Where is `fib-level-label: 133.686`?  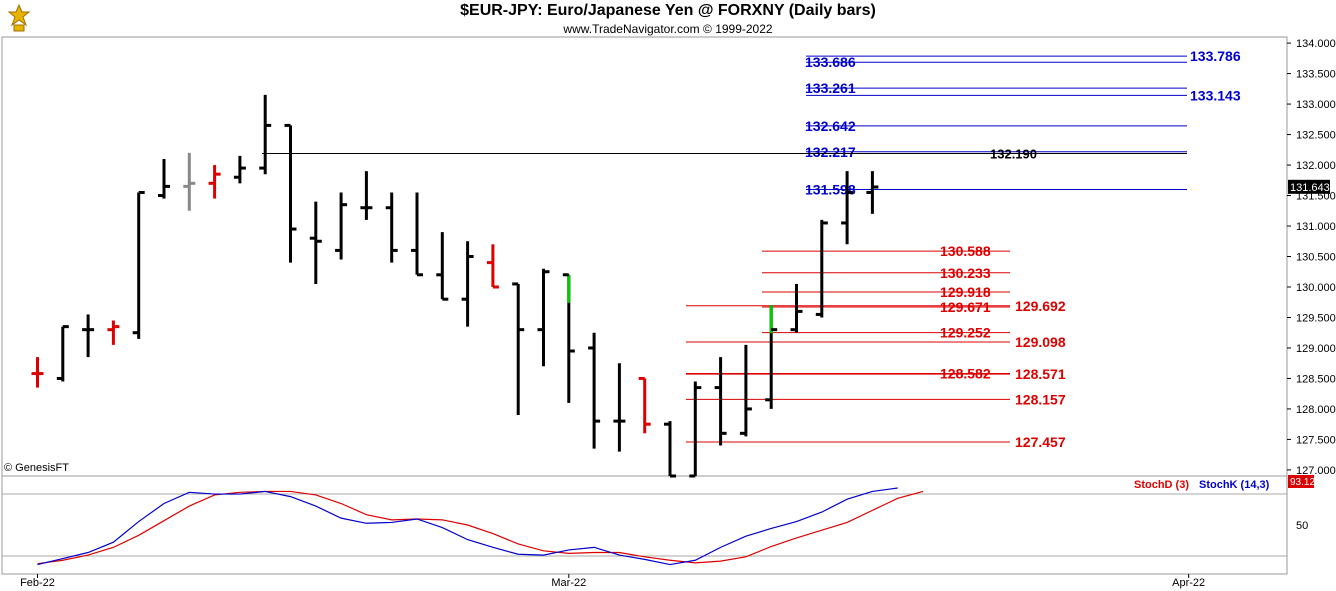 fib-level-label: 133.686 is located at coordinates (830, 62).